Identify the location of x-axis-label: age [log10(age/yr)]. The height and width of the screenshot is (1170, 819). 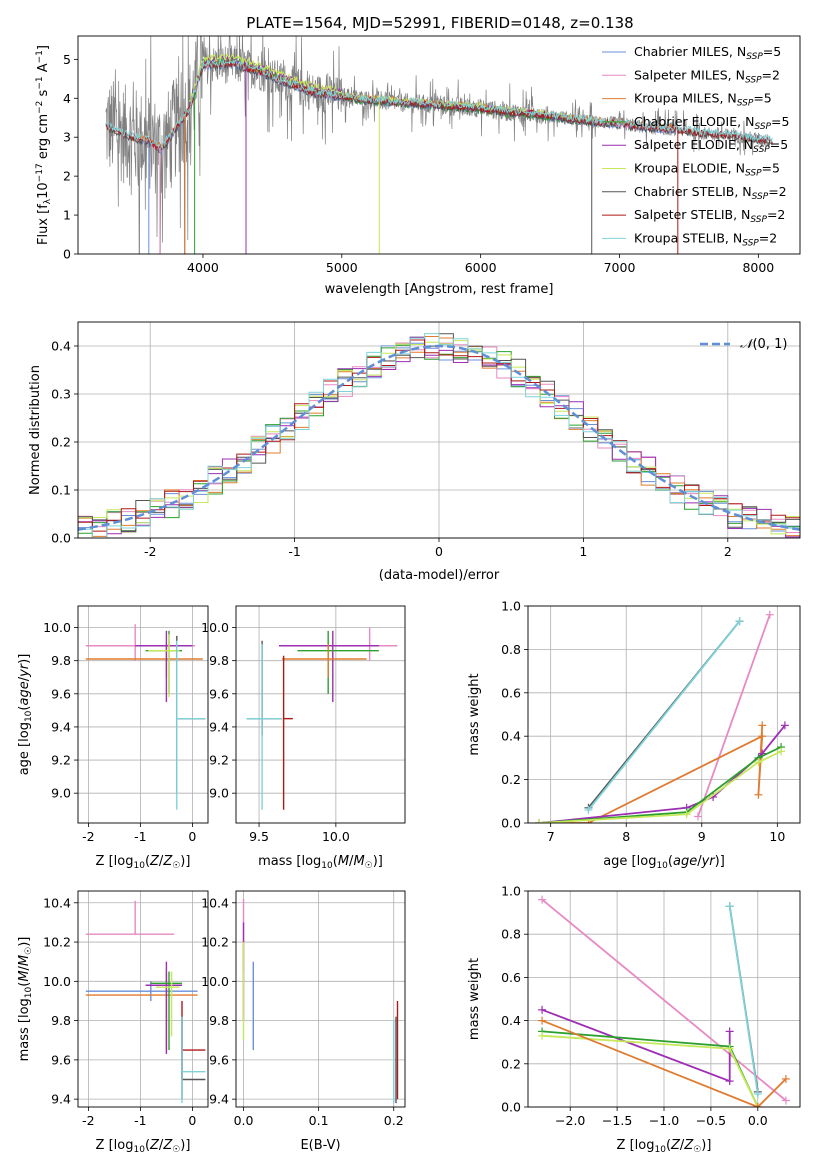
(664, 862).